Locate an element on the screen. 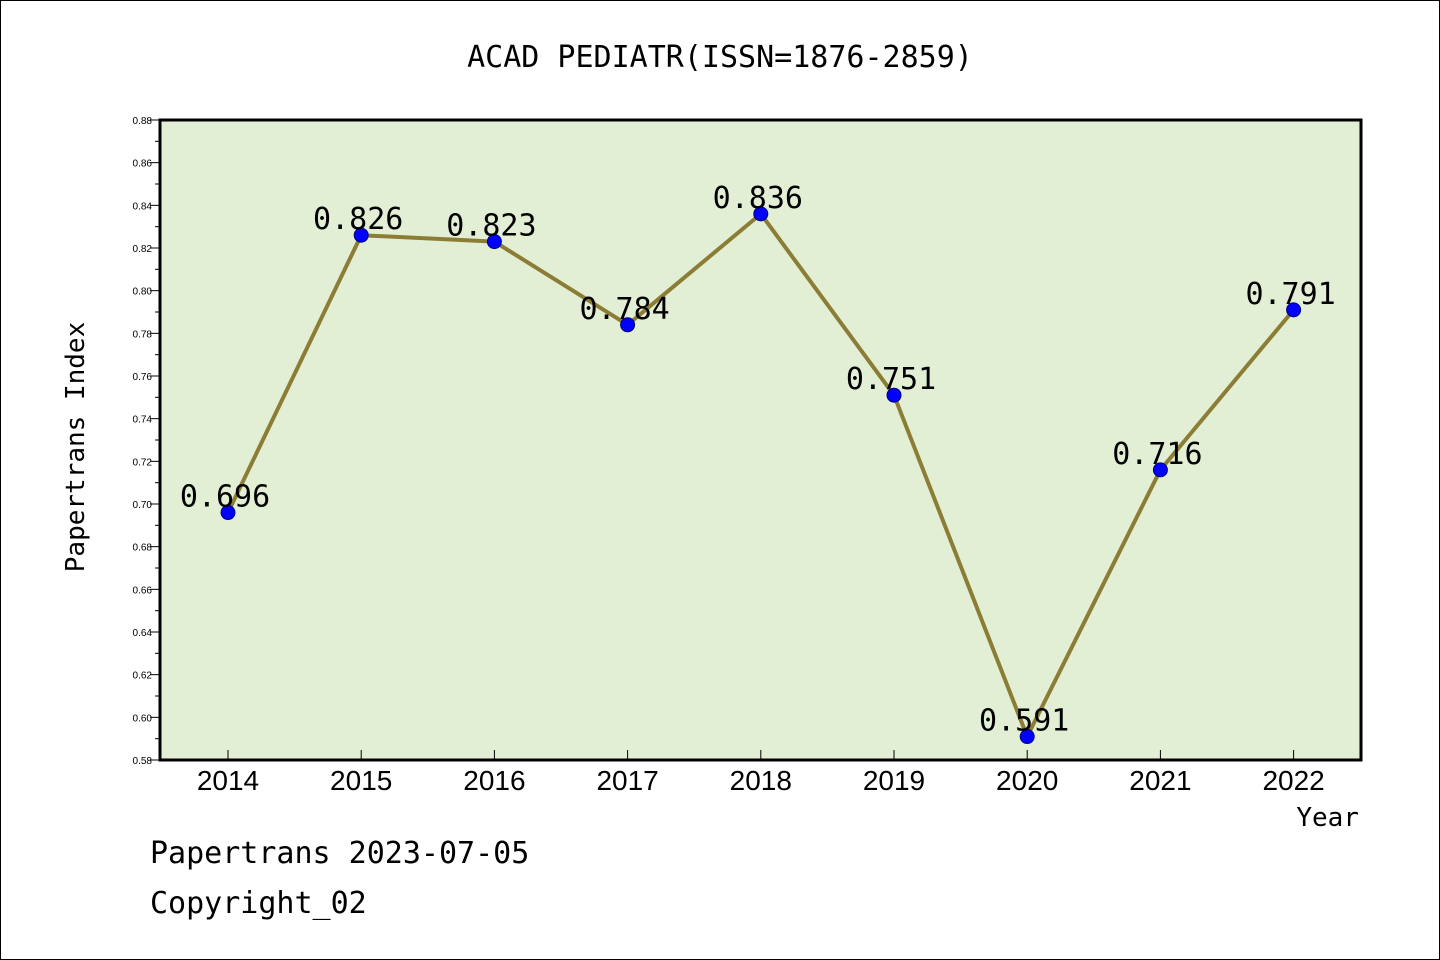 The height and width of the screenshot is (960, 1440). x-tick-label: 2017 is located at coordinates (627, 780).